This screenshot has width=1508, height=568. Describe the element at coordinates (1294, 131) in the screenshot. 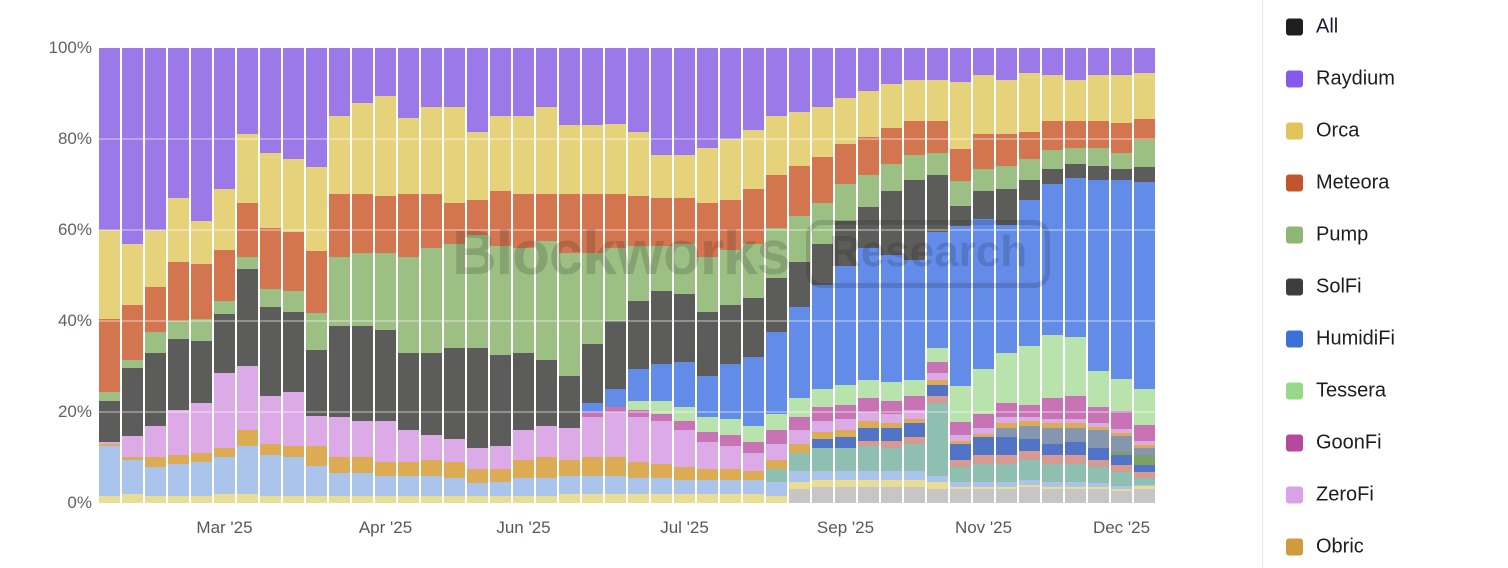

I see `legend-swatch-orca` at that location.